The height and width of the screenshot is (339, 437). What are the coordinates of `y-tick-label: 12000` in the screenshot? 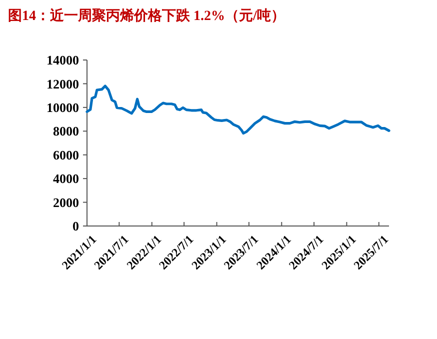 It's located at (62, 84).